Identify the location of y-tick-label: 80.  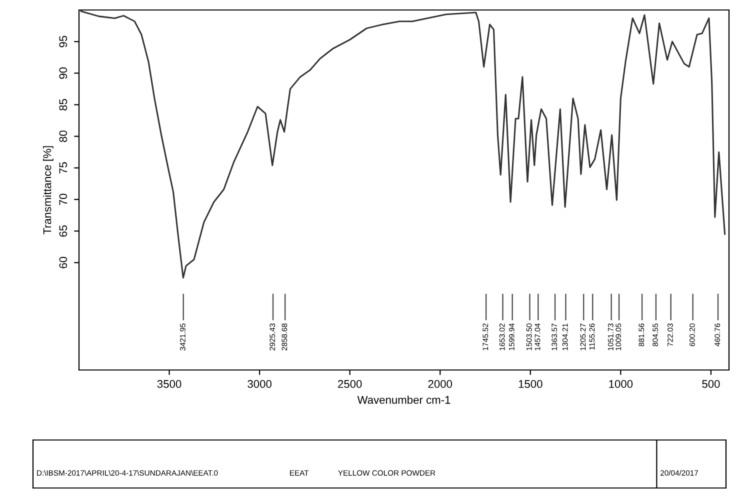
(63, 136).